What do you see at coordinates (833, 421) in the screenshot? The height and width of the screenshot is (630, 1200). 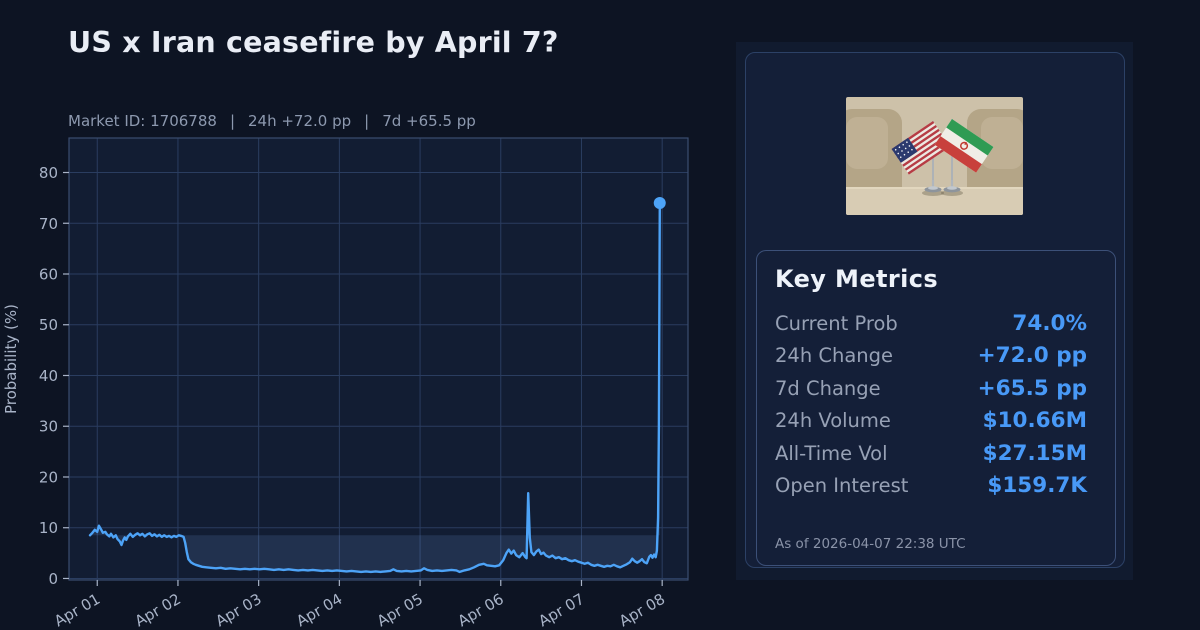 I see `metric-label: 24h Volume` at bounding box center [833, 421].